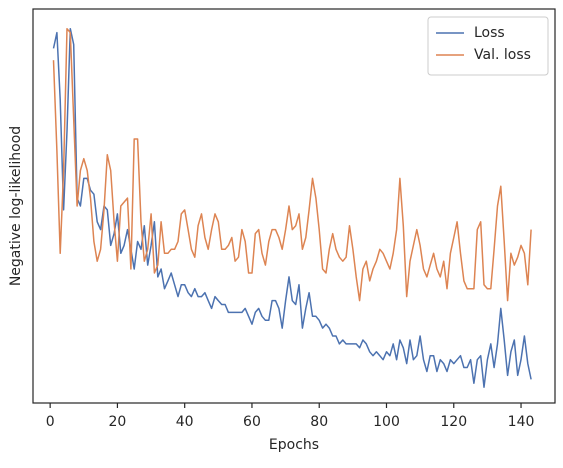  Describe the element at coordinates (16, 206) in the screenshot. I see `y-axis-label: Negative log-likelihood` at that location.